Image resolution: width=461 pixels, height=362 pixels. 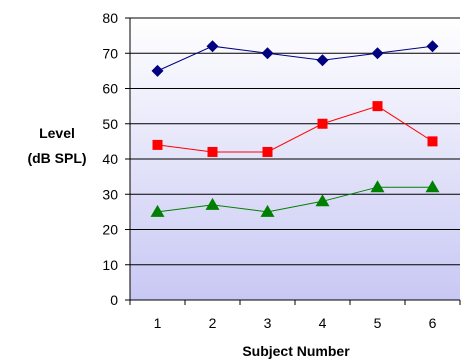 What do you see at coordinates (110, 89) in the screenshot?
I see `y-tick-label-60: 60` at bounding box center [110, 89].